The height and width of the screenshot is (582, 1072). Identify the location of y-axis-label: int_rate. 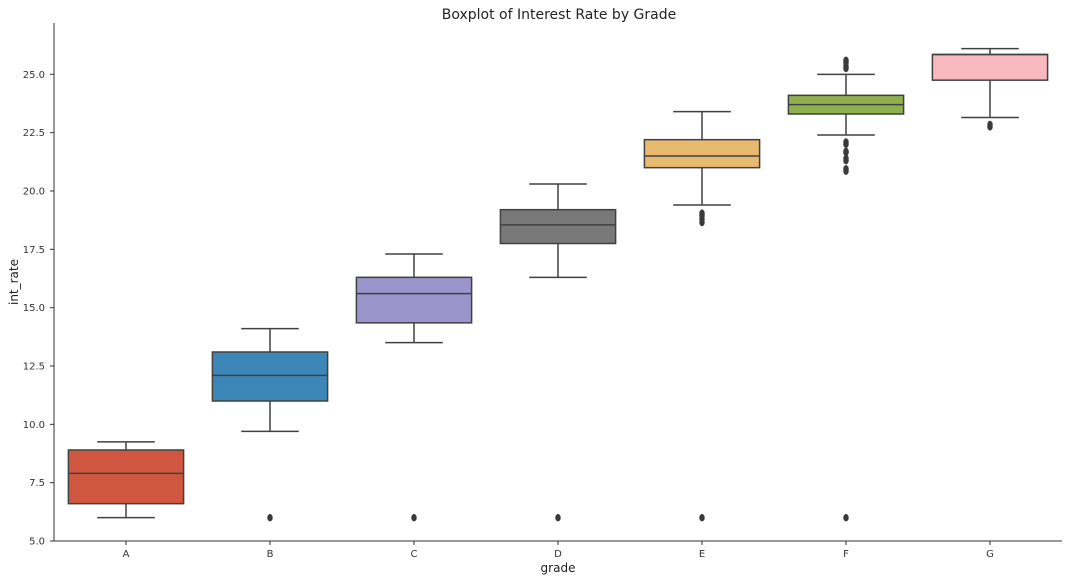
(14, 282).